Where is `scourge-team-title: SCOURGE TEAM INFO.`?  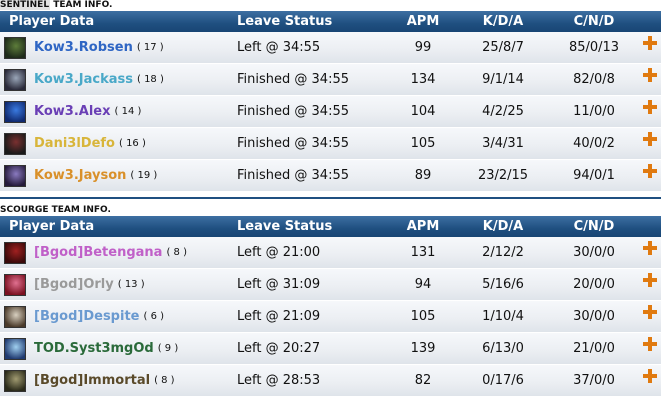
scourge-team-title: SCOURGE TEAM INFO. is located at coordinates (55, 210).